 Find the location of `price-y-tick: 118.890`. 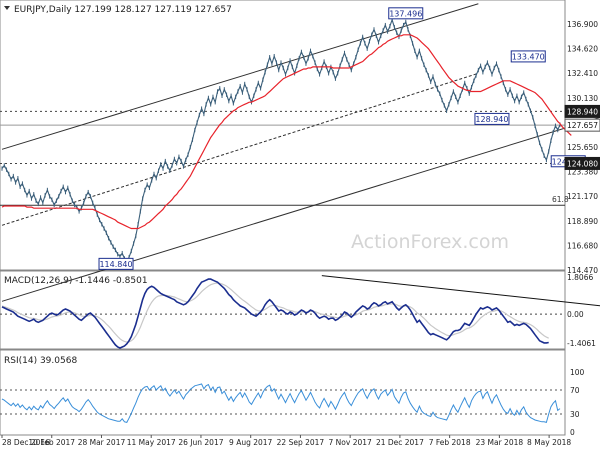

price-y-tick: 118.890 is located at coordinates (582, 221).